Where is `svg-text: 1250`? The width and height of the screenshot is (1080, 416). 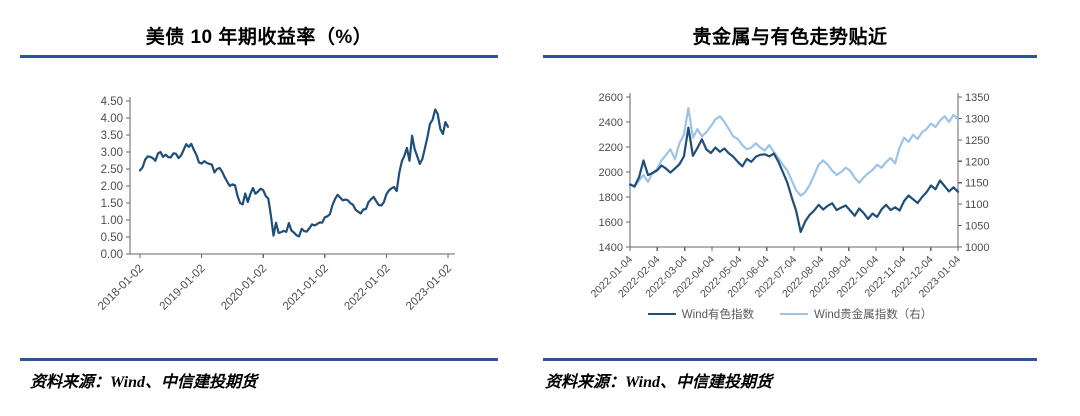
svg-text: 1250 is located at coordinates (977, 141).